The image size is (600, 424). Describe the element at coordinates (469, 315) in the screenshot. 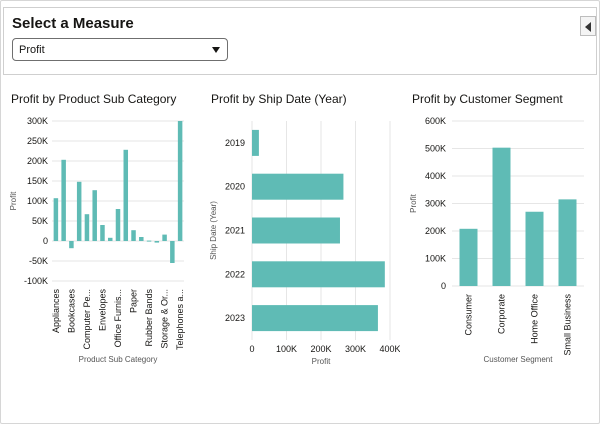

I see `x-tick-label: Consumer` at that location.